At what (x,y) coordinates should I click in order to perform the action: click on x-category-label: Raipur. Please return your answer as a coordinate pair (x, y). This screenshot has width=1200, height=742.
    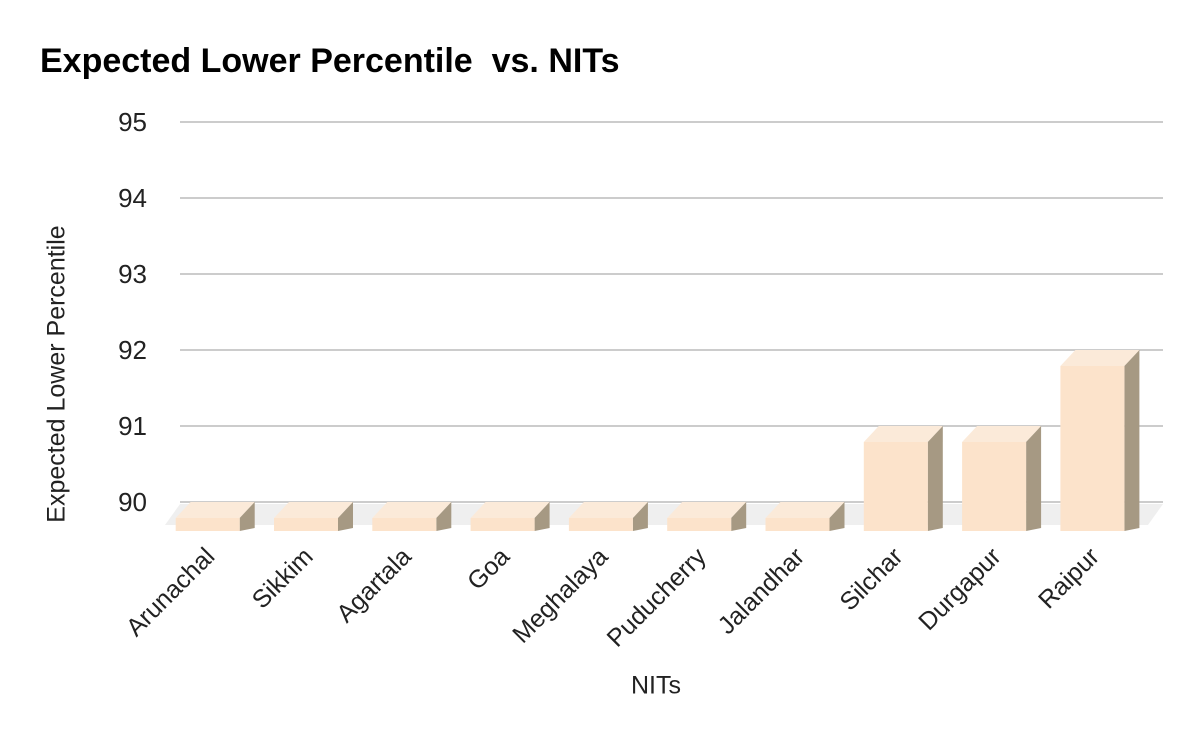
    Looking at the image, I should click on (1069, 578).